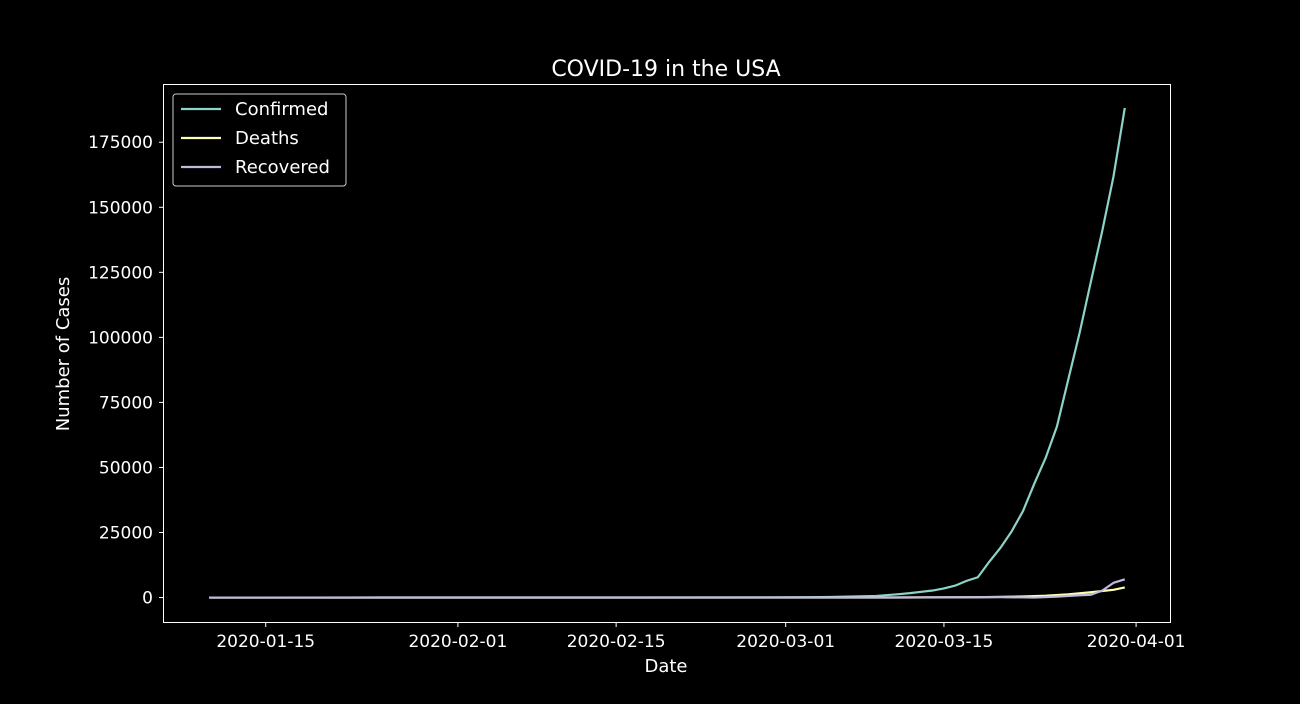 The width and height of the screenshot is (1300, 704). What do you see at coordinates (120, 143) in the screenshot?
I see `y-tick-label: 175000` at bounding box center [120, 143].